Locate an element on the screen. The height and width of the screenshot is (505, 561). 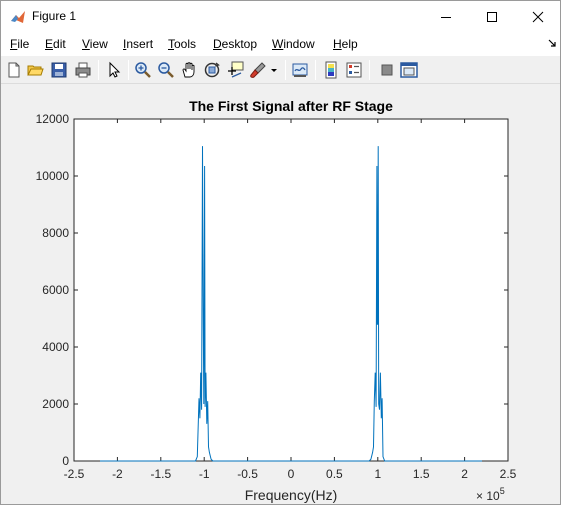
menu-view: View is located at coordinates (95, 44).